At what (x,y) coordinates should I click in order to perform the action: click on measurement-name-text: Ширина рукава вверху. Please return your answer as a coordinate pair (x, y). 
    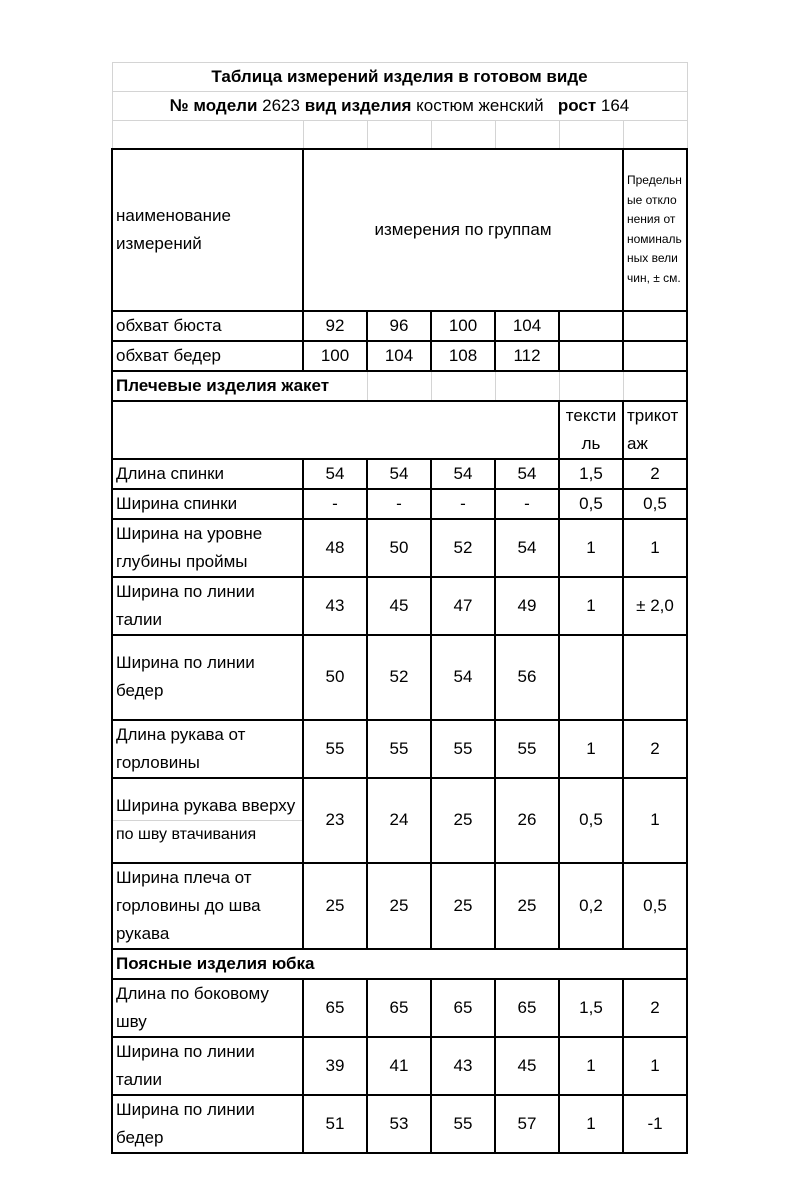
    Looking at the image, I should click on (206, 805).